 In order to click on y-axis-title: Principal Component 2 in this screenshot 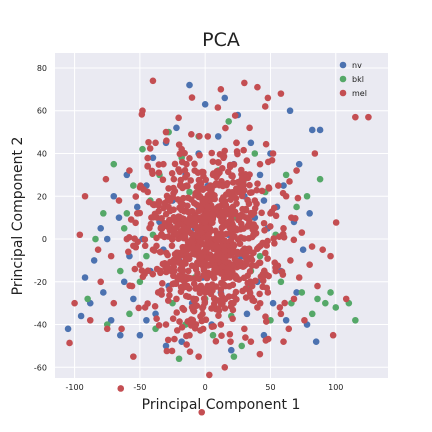, I will do `click(18, 216)`.